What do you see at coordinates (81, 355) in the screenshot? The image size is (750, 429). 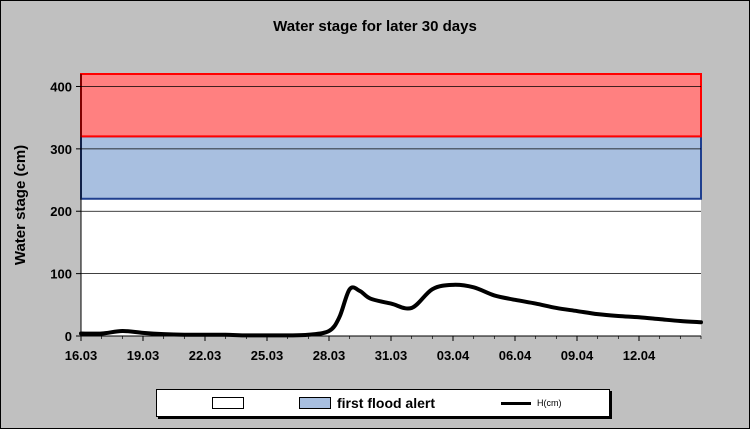 I see `x-tick-label: 16.03` at bounding box center [81, 355].